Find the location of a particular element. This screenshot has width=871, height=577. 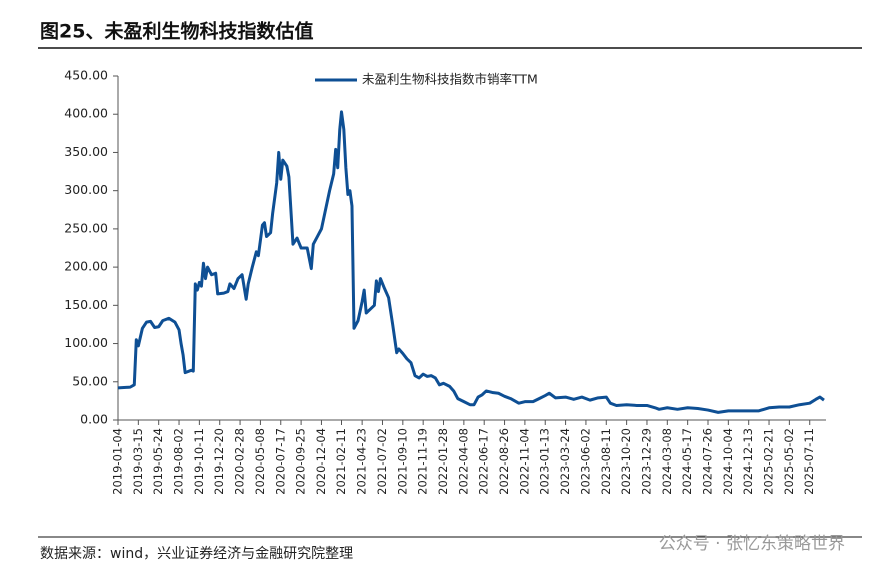

x-tick-label: 2019-03-15 is located at coordinates (138, 461).